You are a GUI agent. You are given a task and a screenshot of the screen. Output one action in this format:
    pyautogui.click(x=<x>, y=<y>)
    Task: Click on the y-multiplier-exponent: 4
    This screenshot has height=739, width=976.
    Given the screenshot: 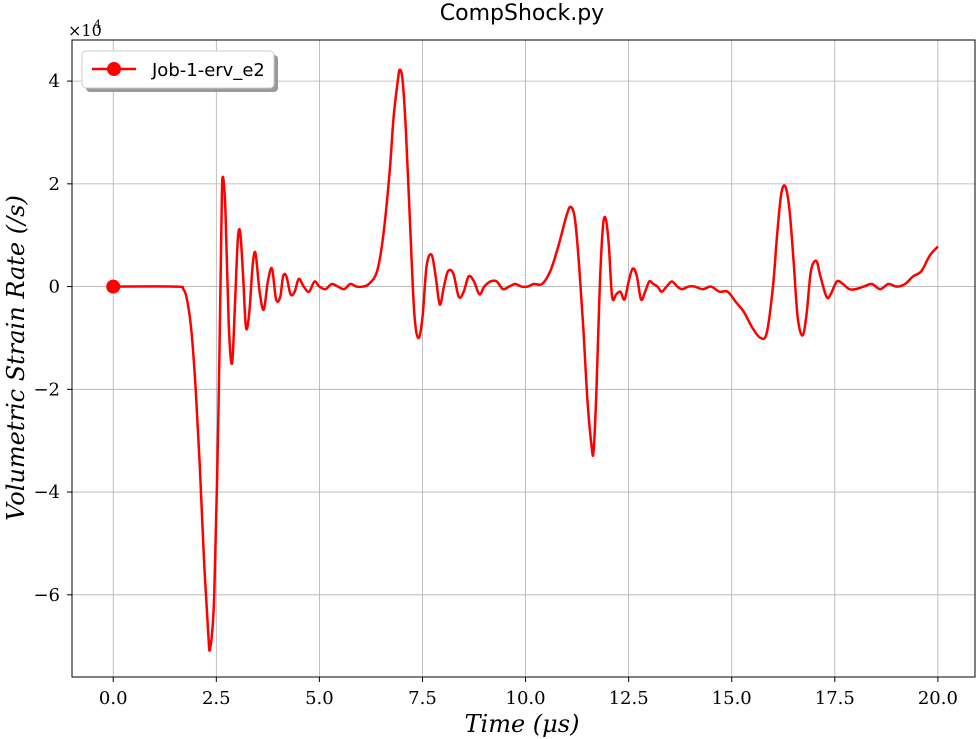 What is the action you would take?
    pyautogui.click(x=97, y=24)
    